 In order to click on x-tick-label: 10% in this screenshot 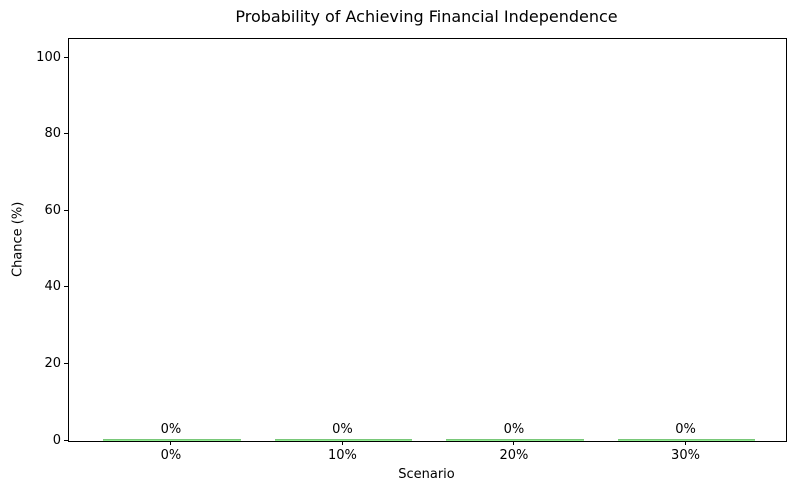, I will do `click(342, 455)`.